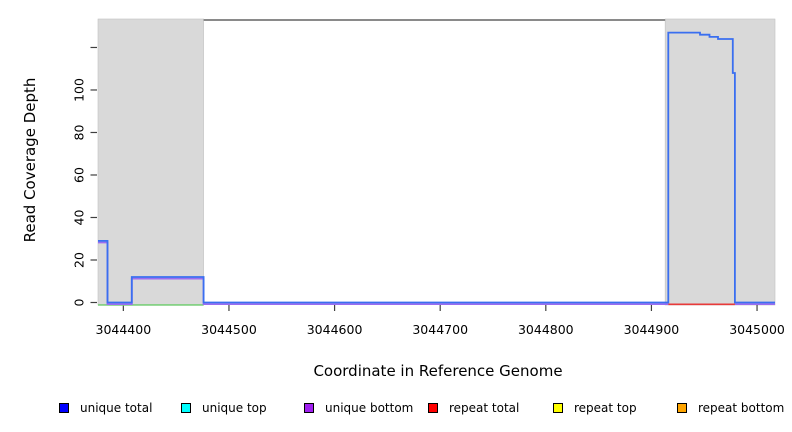 Image resolution: width=792 pixels, height=432 pixels. Describe the element at coordinates (229, 329) in the screenshot. I see `svg-text: 3044500` at that location.